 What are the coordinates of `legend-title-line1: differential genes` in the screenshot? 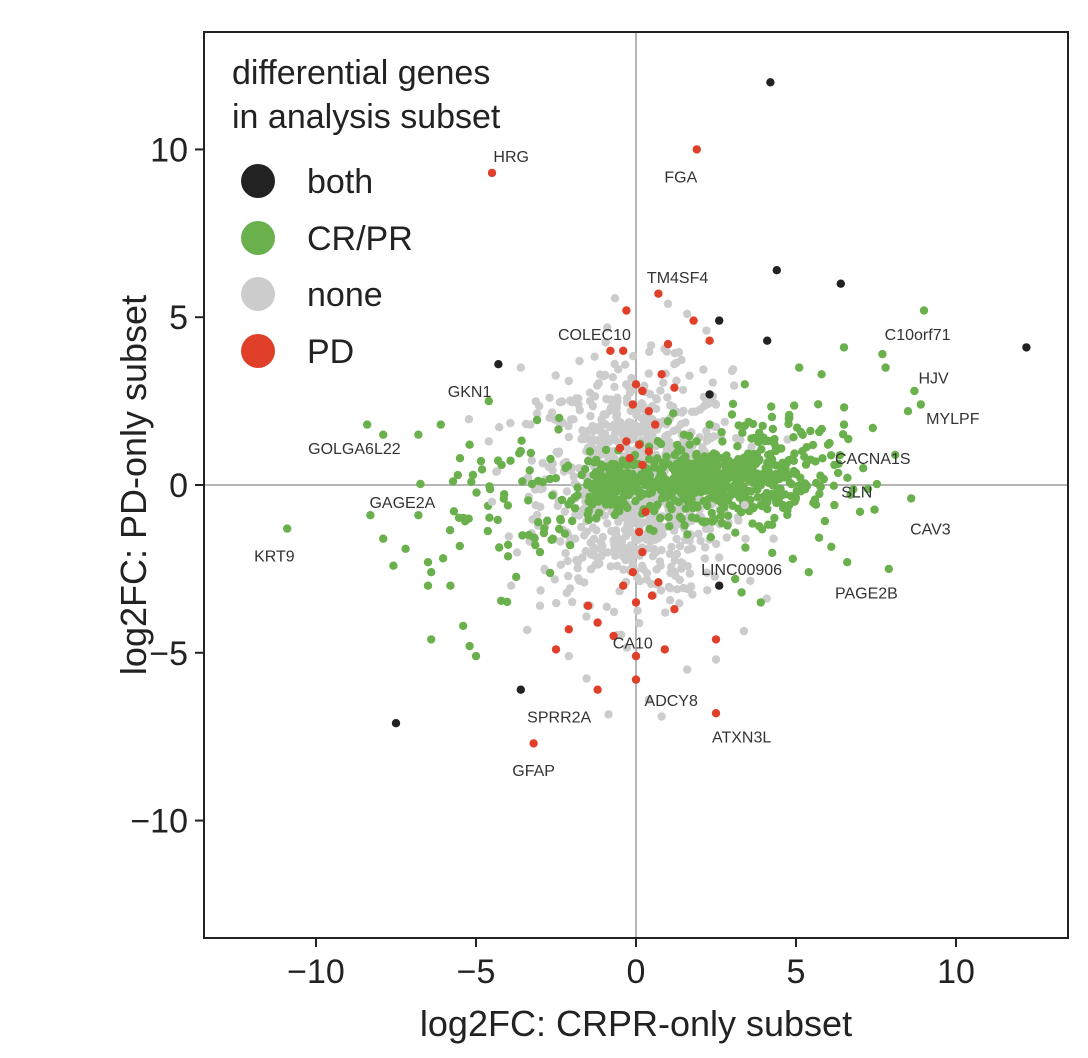 It's located at (361, 73).